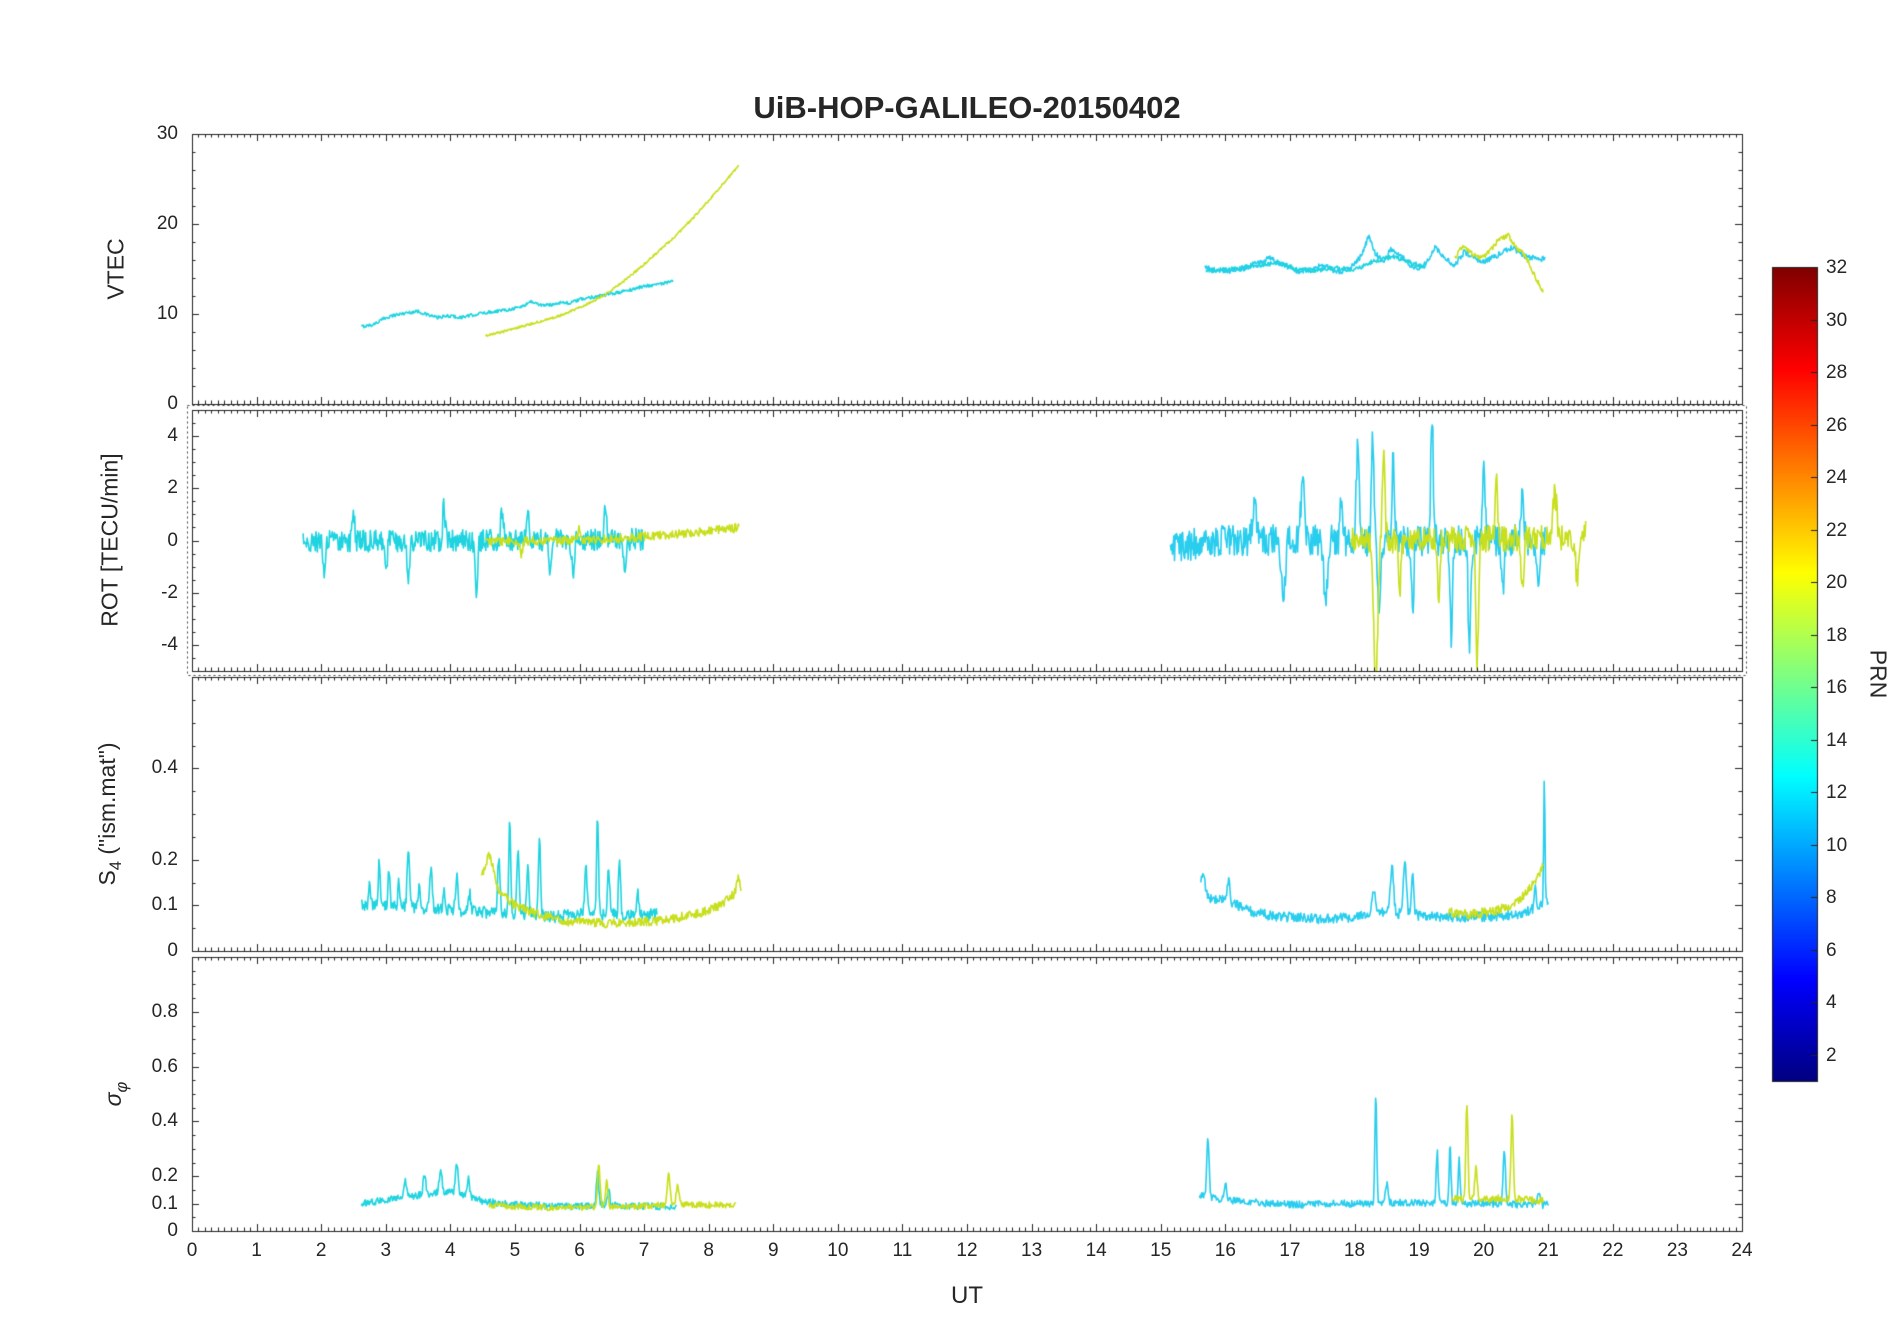 This screenshot has width=1902, height=1330. Describe the element at coordinates (1677, 1250) in the screenshot. I see `x-tick-label: 23` at that location.